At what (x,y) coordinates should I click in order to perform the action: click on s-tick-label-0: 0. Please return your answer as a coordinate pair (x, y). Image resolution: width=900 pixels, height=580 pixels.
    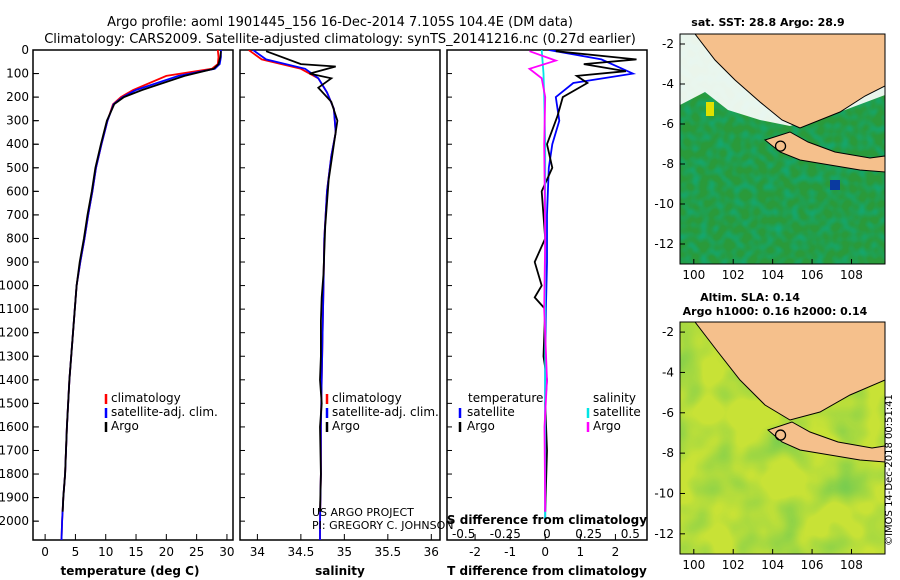
    Looking at the image, I should click on (547, 534).